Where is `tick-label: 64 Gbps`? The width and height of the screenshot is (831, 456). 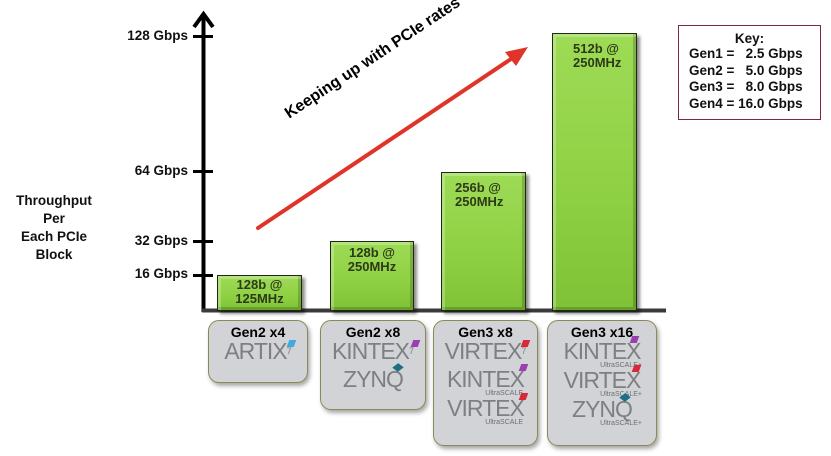
tick-label: 64 Gbps is located at coordinates (161, 170).